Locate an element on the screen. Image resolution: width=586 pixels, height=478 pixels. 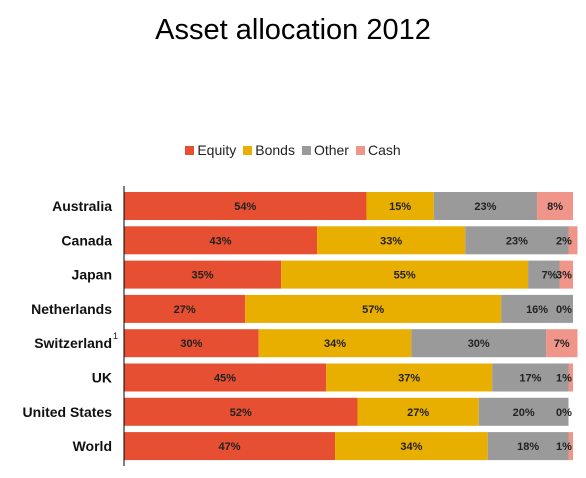
data-label: 37% is located at coordinates (409, 379).